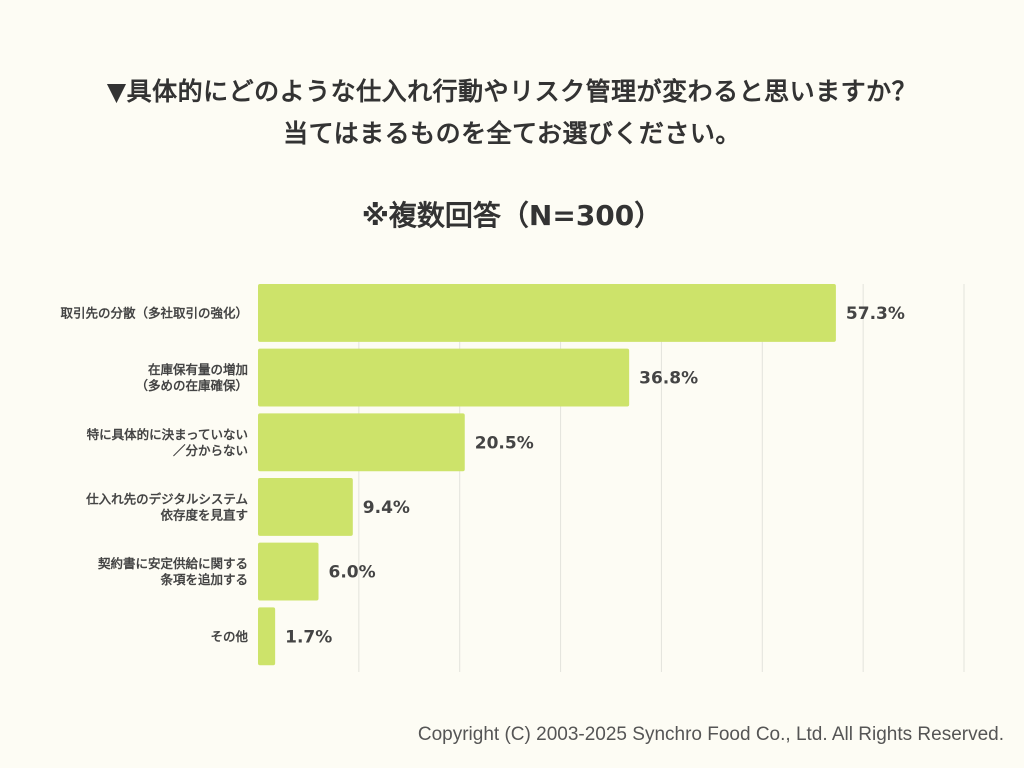 The height and width of the screenshot is (768, 1024). Describe the element at coordinates (308, 637) in the screenshot. I see `data-label: 1.7%` at that location.